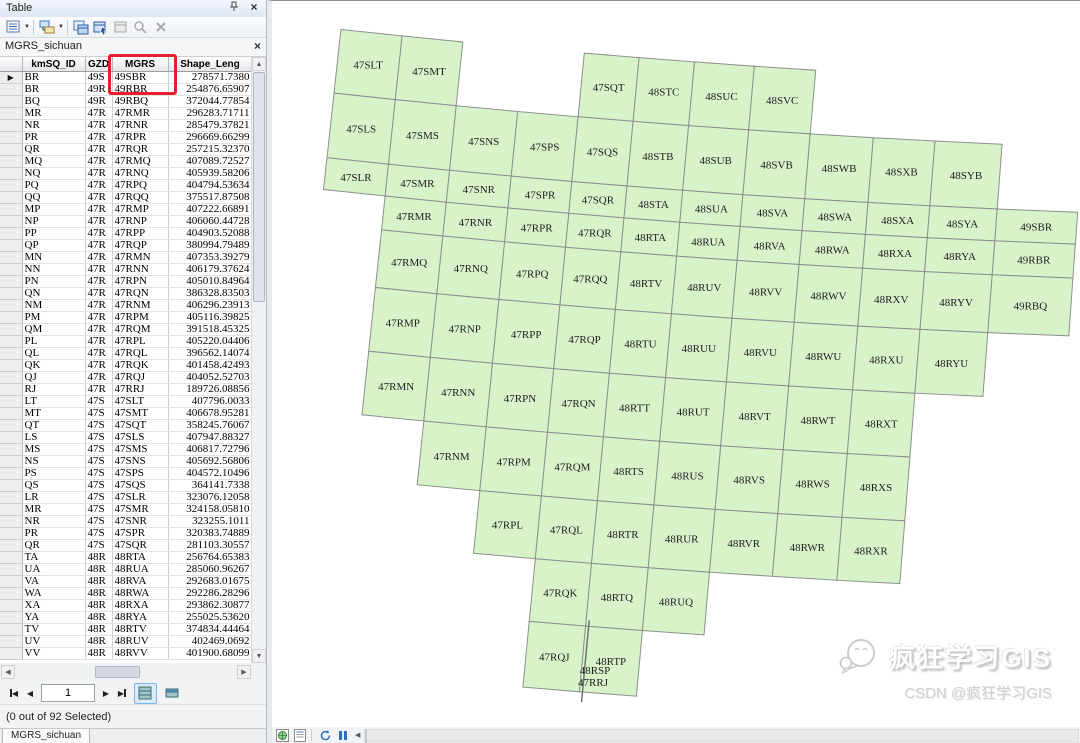 The height and width of the screenshot is (743, 1080). What do you see at coordinates (54, 425) in the screenshot?
I see `table-cell: QT` at bounding box center [54, 425].